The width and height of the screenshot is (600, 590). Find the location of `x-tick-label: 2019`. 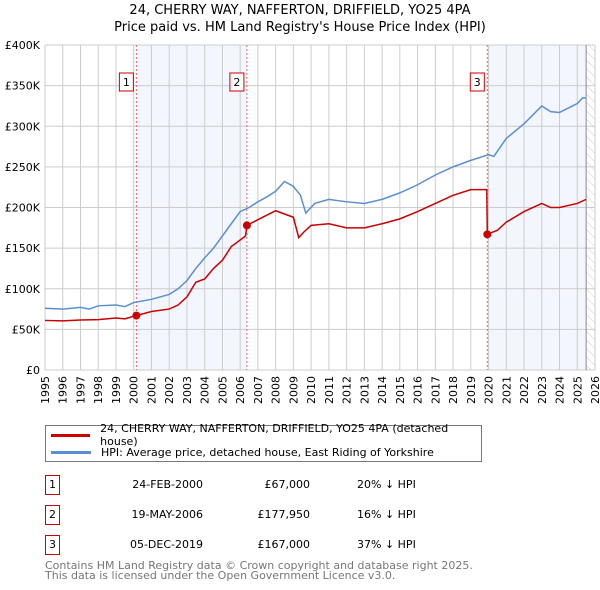

x-tick-label: 2019 is located at coordinates (471, 390).